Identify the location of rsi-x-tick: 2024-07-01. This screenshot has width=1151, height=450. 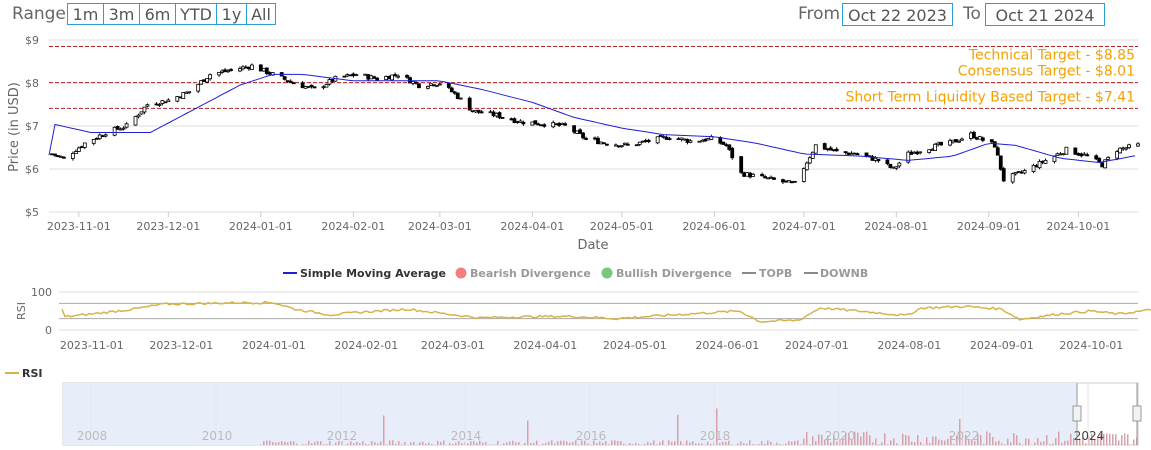
(817, 345).